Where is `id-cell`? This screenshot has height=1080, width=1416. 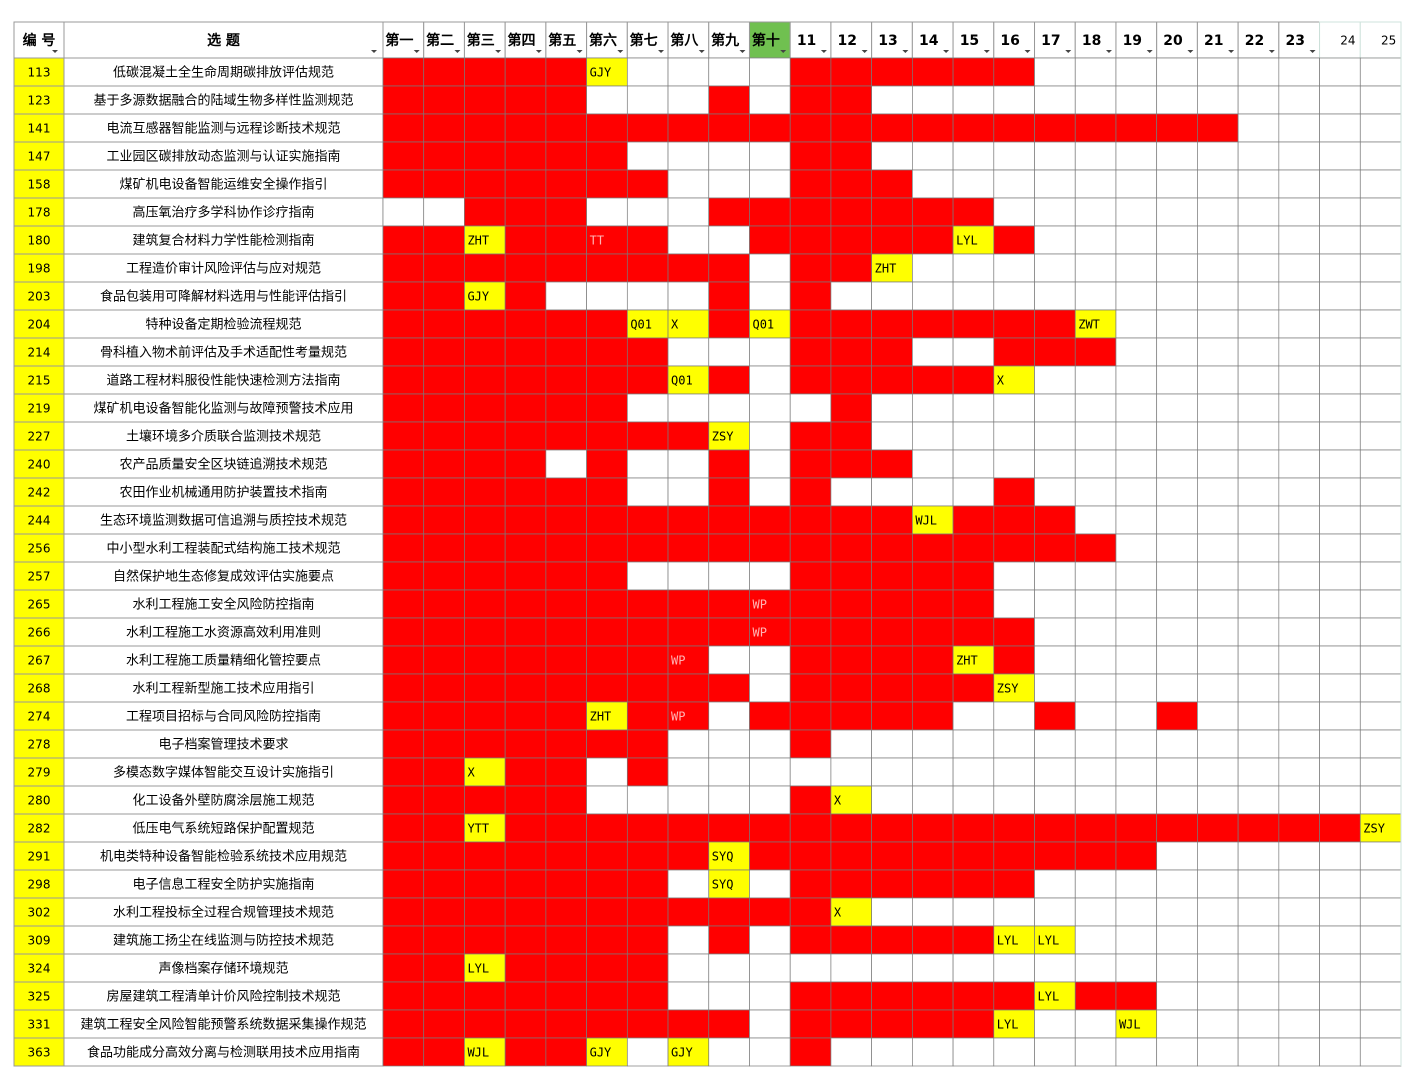
id-cell is located at coordinates (39, 212).